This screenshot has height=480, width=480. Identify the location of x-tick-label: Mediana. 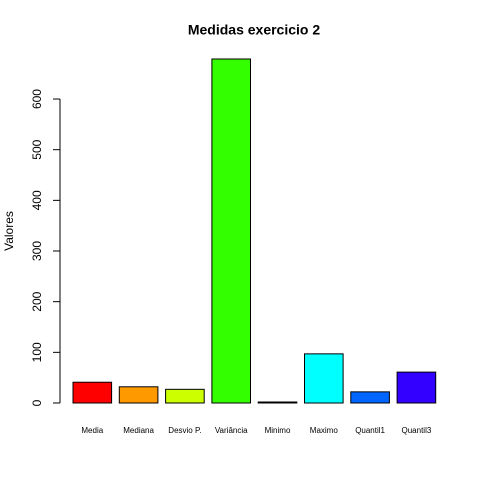
(138, 430).